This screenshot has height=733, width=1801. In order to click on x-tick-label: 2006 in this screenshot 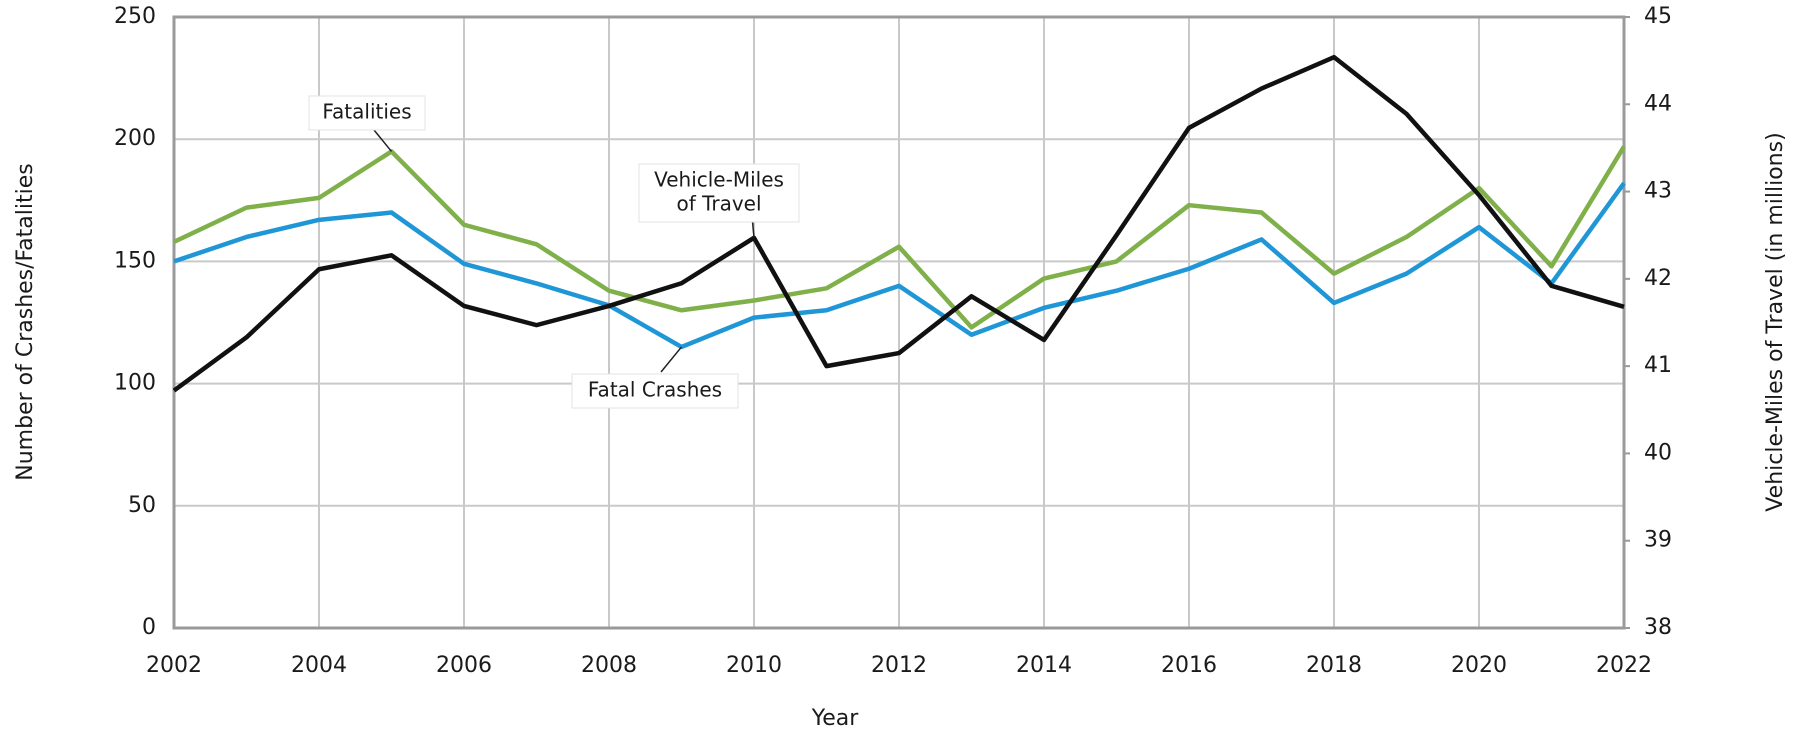, I will do `click(464, 665)`.